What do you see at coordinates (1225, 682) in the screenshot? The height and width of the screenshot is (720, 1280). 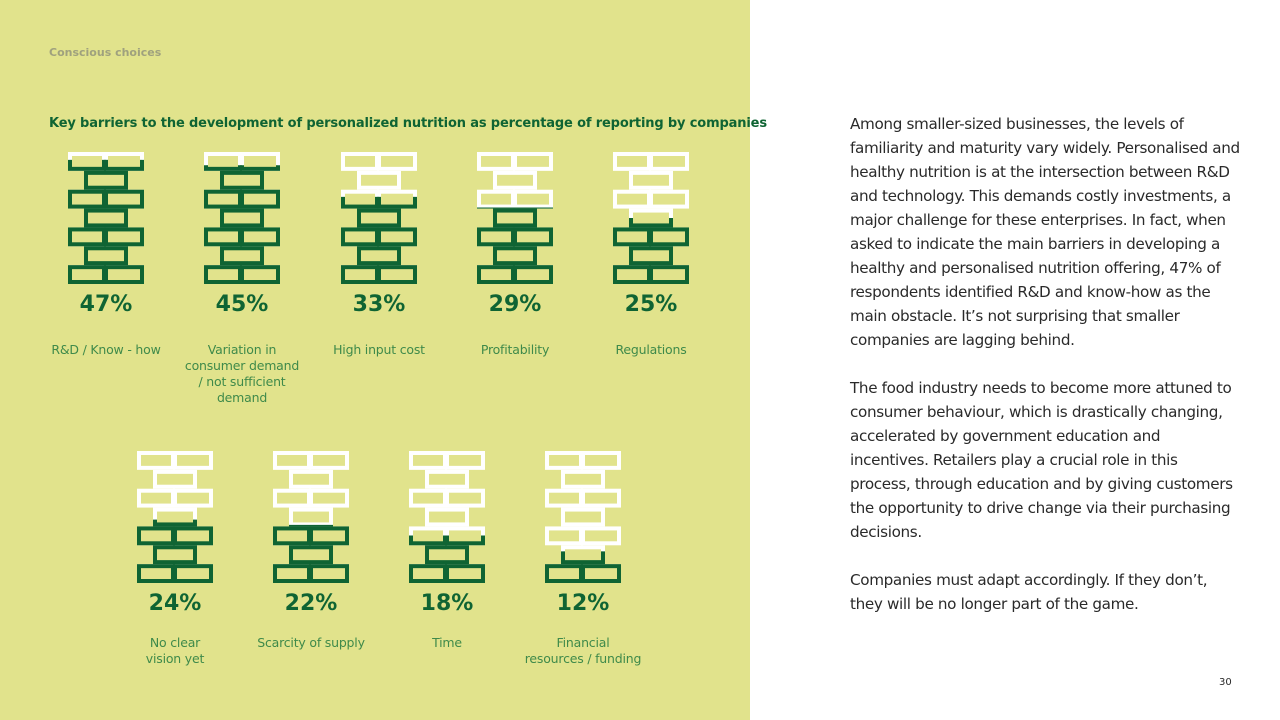 I see `page-number: 30` at bounding box center [1225, 682].